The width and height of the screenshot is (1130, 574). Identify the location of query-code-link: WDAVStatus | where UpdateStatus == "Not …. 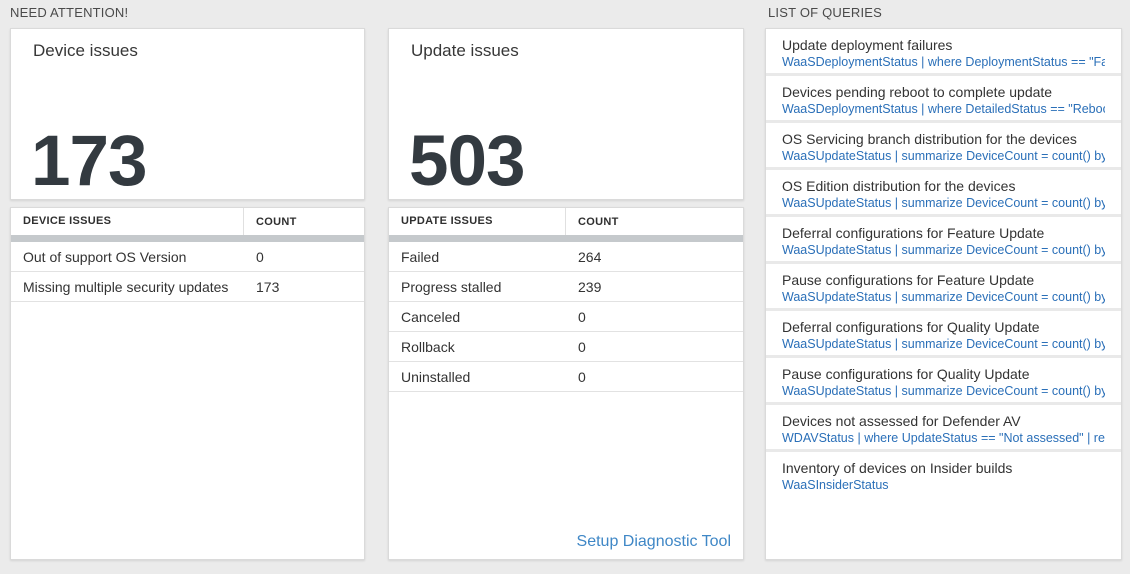
(943, 438).